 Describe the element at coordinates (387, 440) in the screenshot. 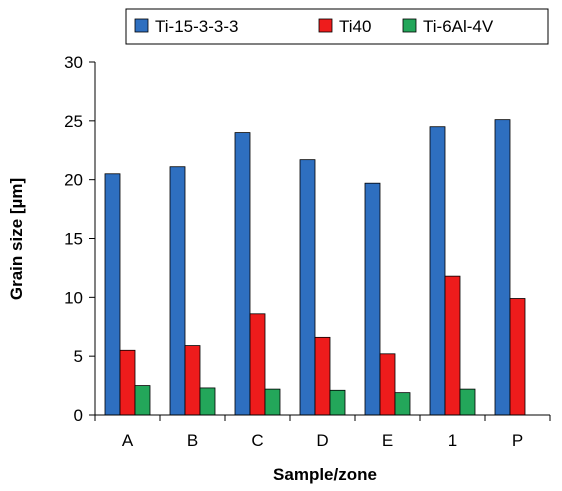

I see `x-tick-label: E` at that location.